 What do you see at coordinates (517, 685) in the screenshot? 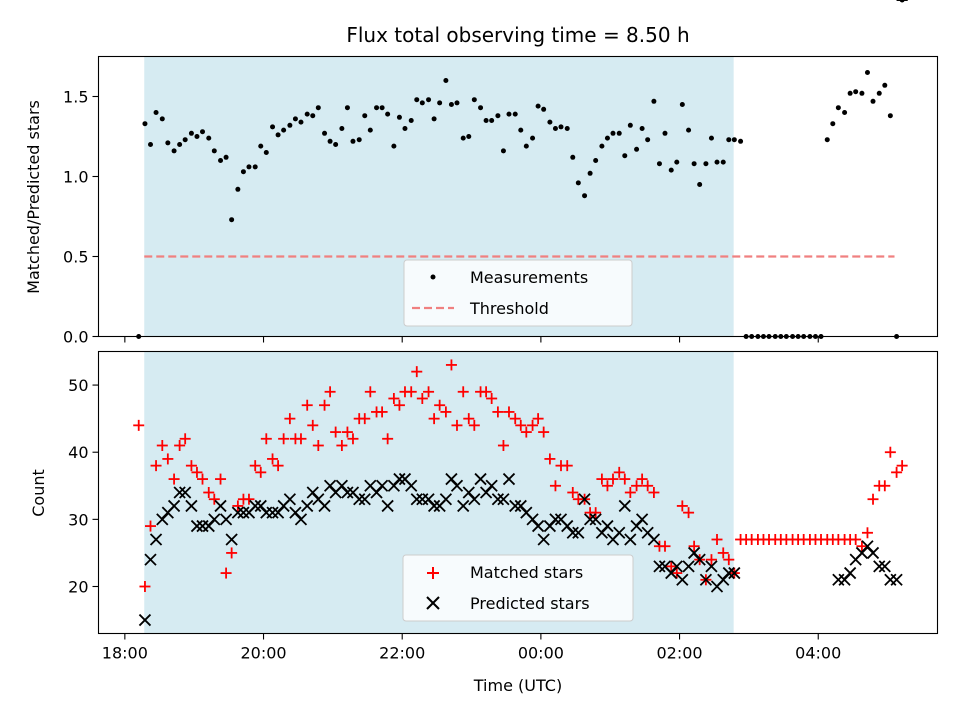
I see `x-axis-label: Time (UTC)` at bounding box center [517, 685].